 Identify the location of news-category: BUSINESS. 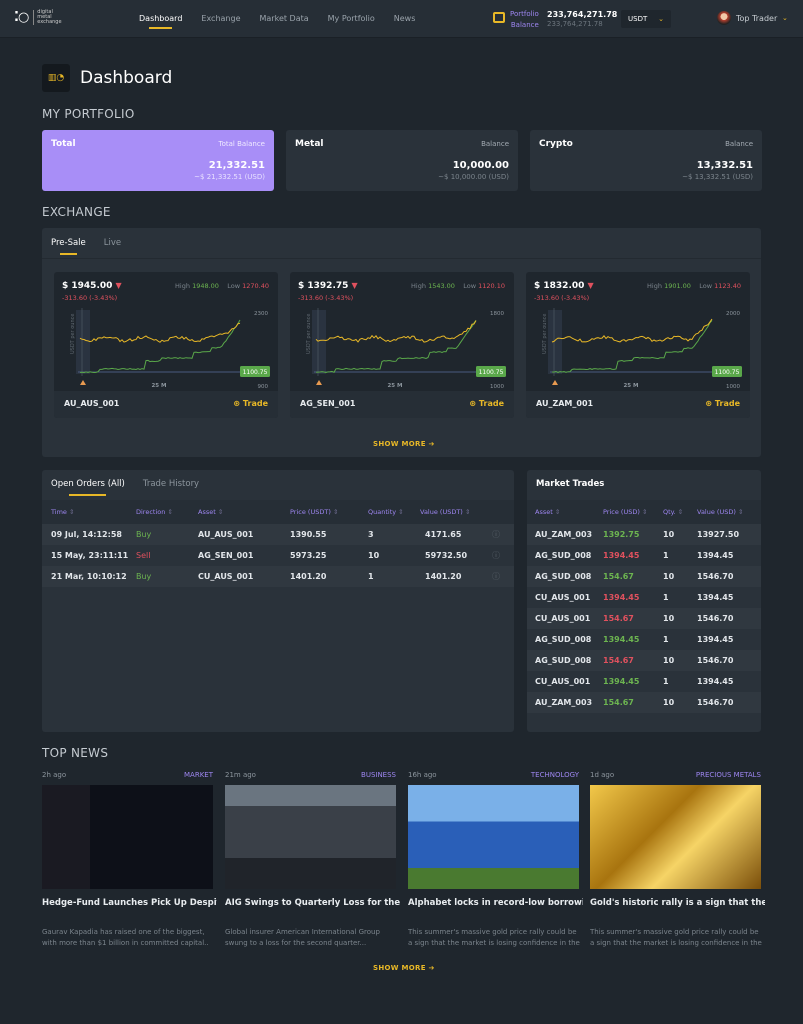
(378, 775).